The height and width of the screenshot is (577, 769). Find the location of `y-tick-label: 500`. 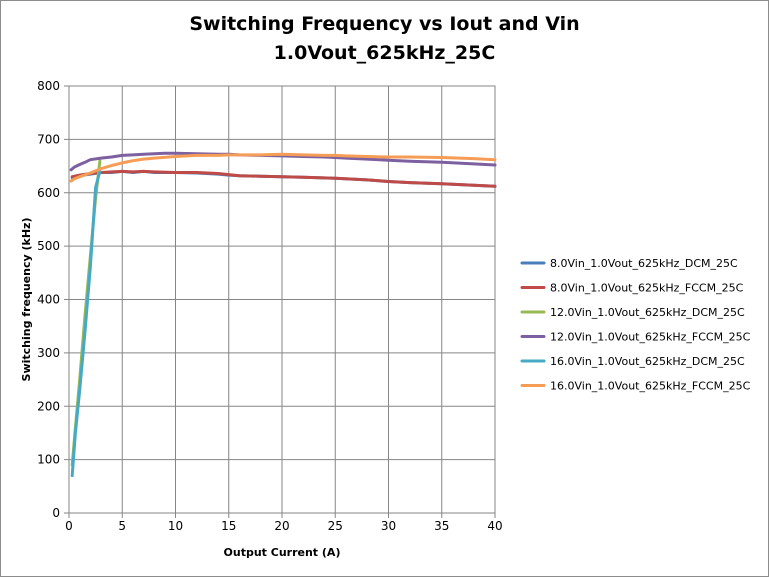

y-tick-label: 500 is located at coordinates (48, 246).